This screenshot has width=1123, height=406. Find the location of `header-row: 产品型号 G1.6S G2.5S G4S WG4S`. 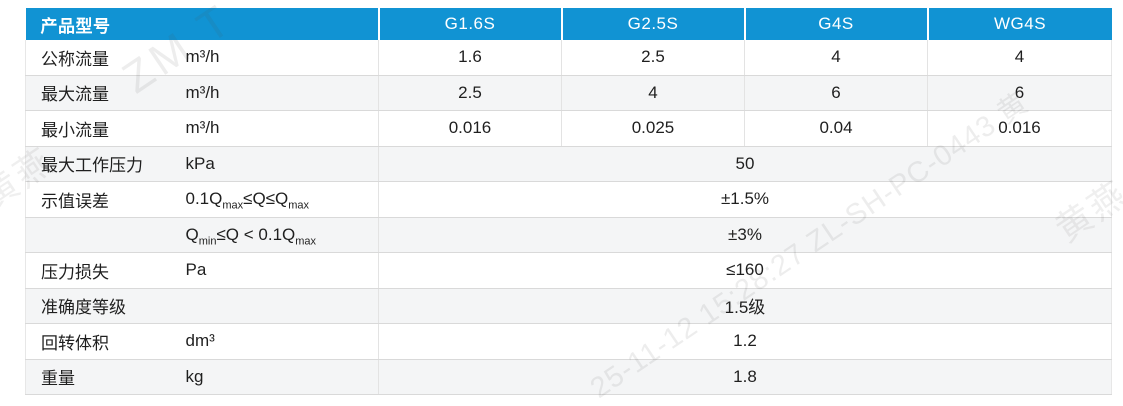

header-row: 产品型号 G1.6S G2.5S G4S WG4S is located at coordinates (568, 24).